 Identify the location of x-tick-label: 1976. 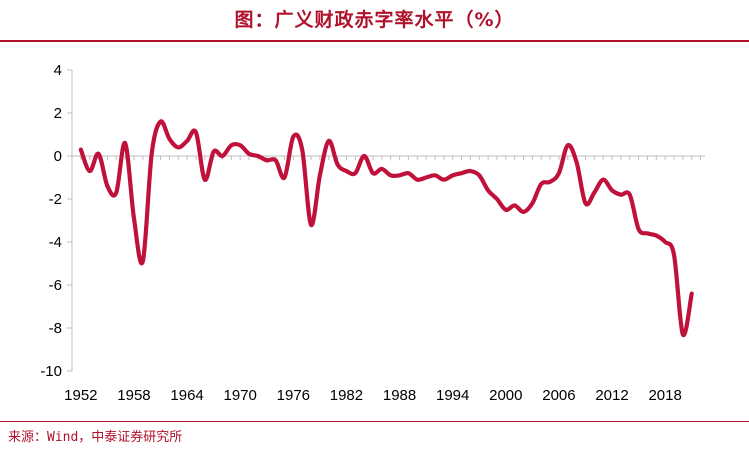
(293, 395).